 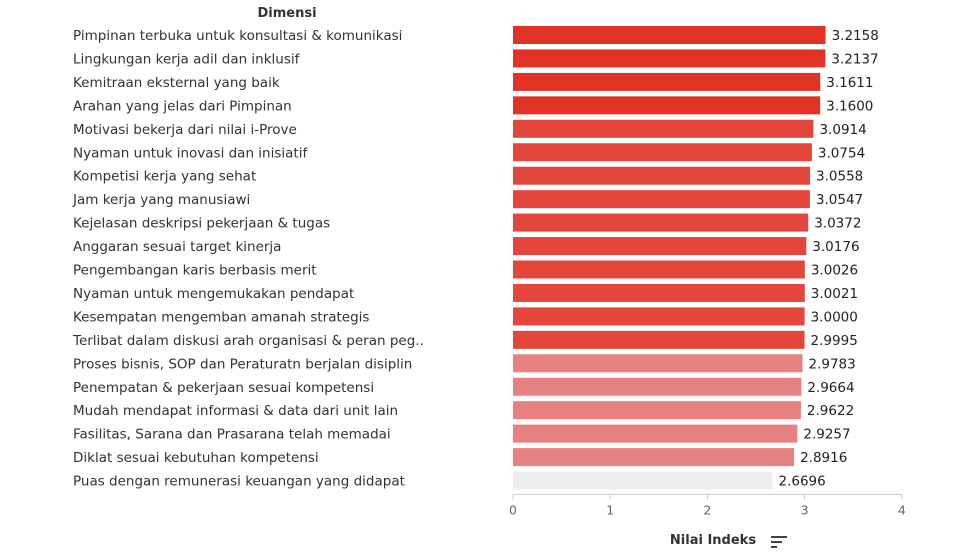 I want to click on category-label: Nyaman untuk inovasi dan inisiatif, so click(x=190, y=153).